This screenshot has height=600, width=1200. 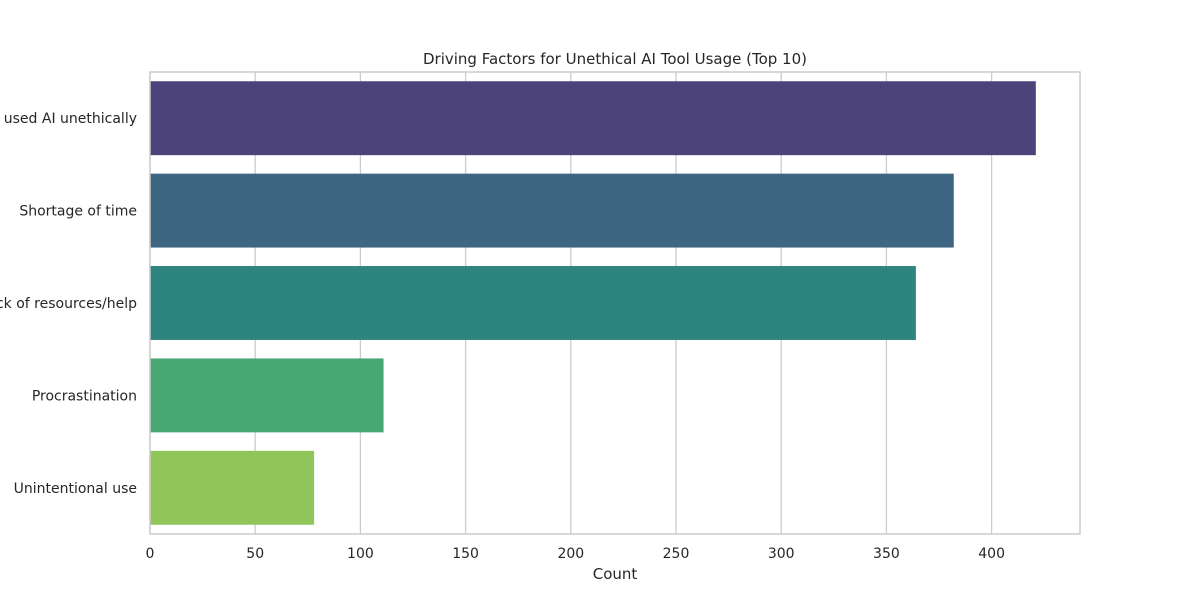 What do you see at coordinates (991, 554) in the screenshot?
I see `x-tick-label: 400` at bounding box center [991, 554].